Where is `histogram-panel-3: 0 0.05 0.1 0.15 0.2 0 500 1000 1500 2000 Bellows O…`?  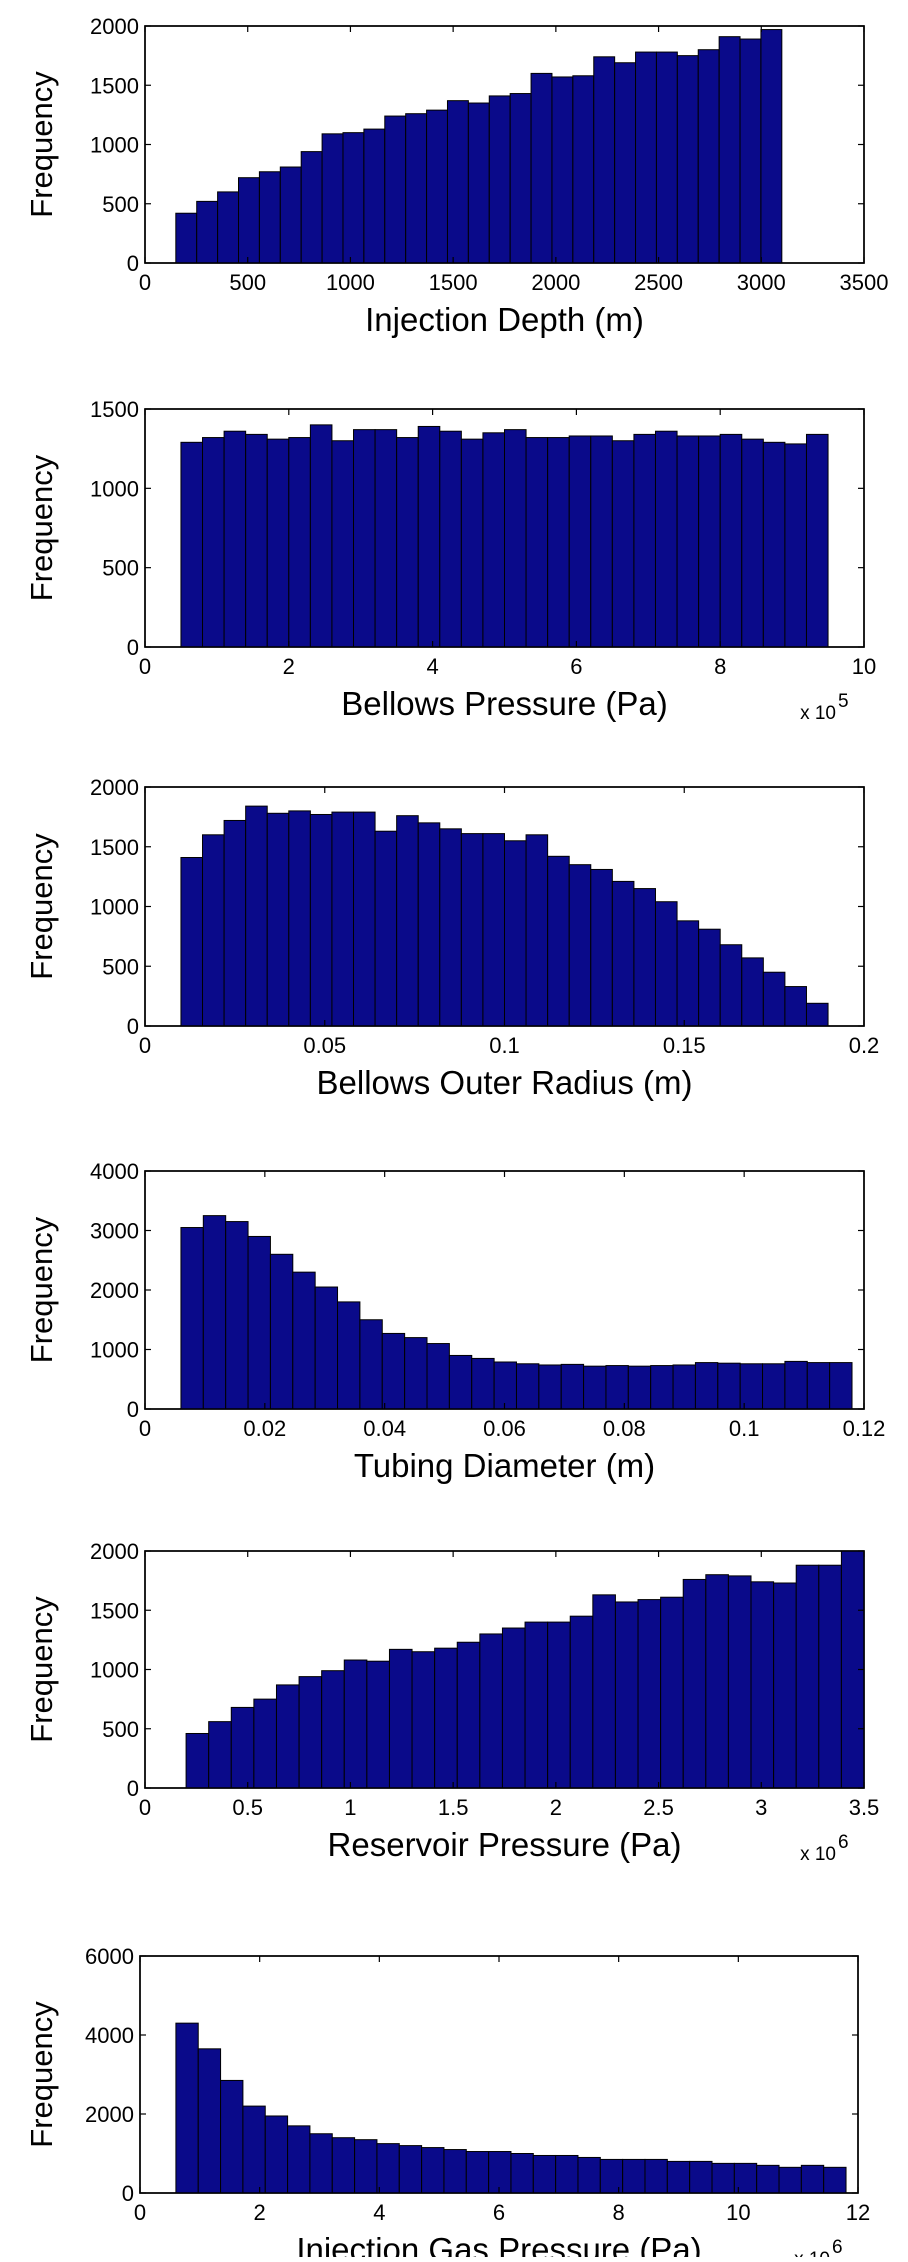 histogram-panel-3: 0 0.05 0.1 0.15 0.2 0 500 1000 1500 2000 Bellows O… is located at coordinates (451, 938).